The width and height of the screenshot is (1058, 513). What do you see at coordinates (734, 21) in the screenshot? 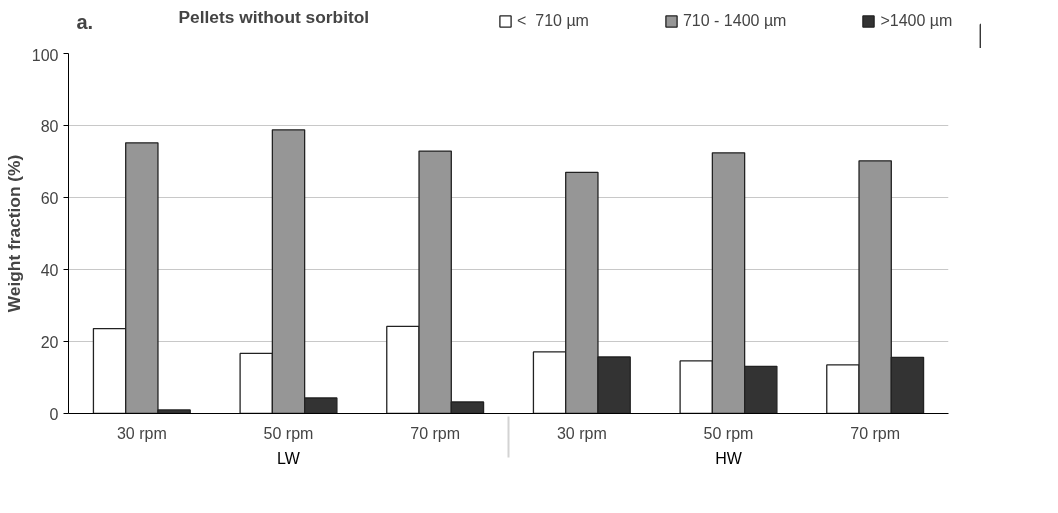
I see `legend-label: 710 - 1400 µm` at bounding box center [734, 21].